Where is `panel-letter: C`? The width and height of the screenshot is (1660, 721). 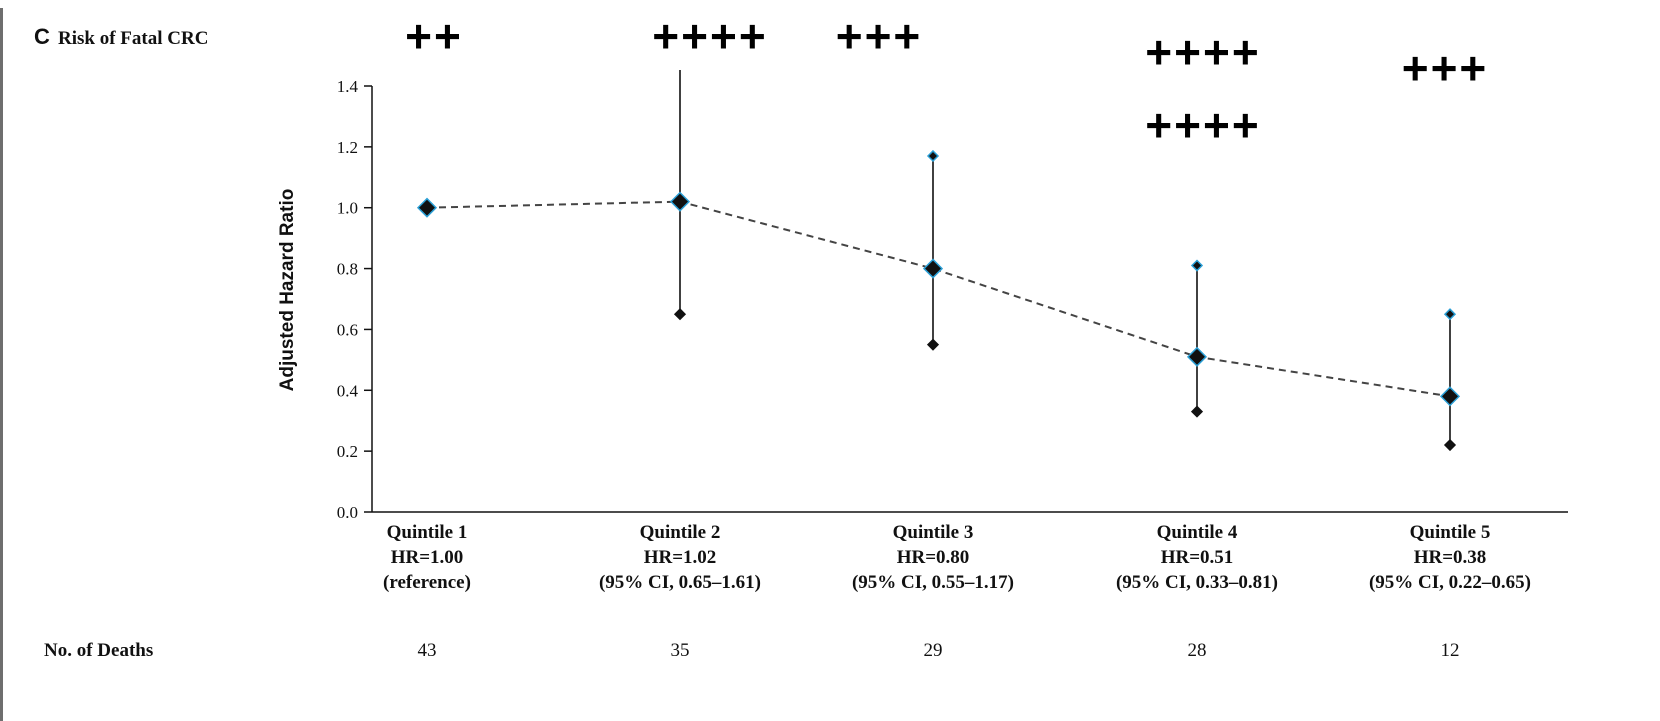
panel-letter: C is located at coordinates (42, 36).